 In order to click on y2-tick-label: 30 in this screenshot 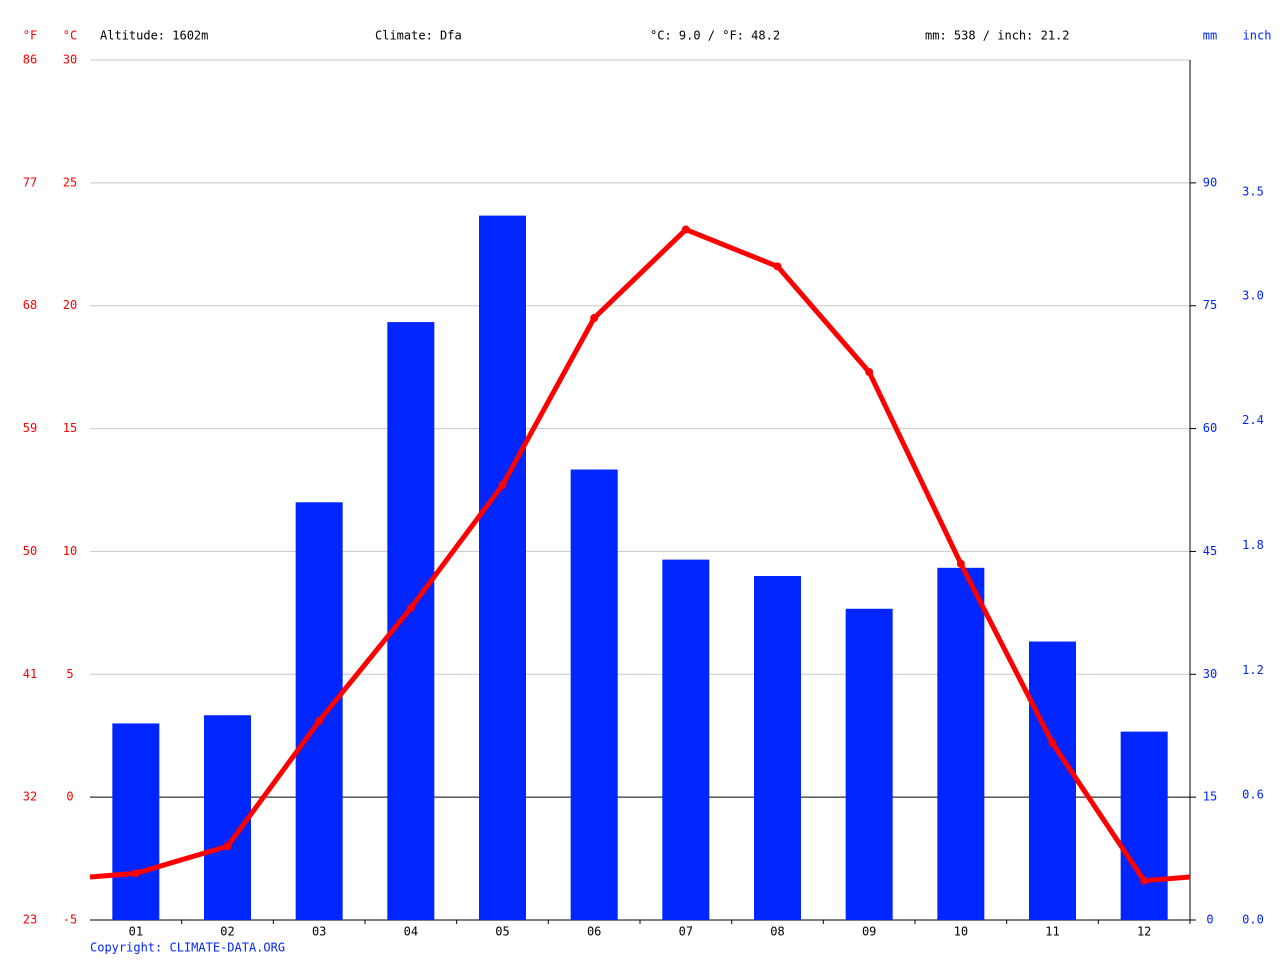, I will do `click(1210, 674)`.